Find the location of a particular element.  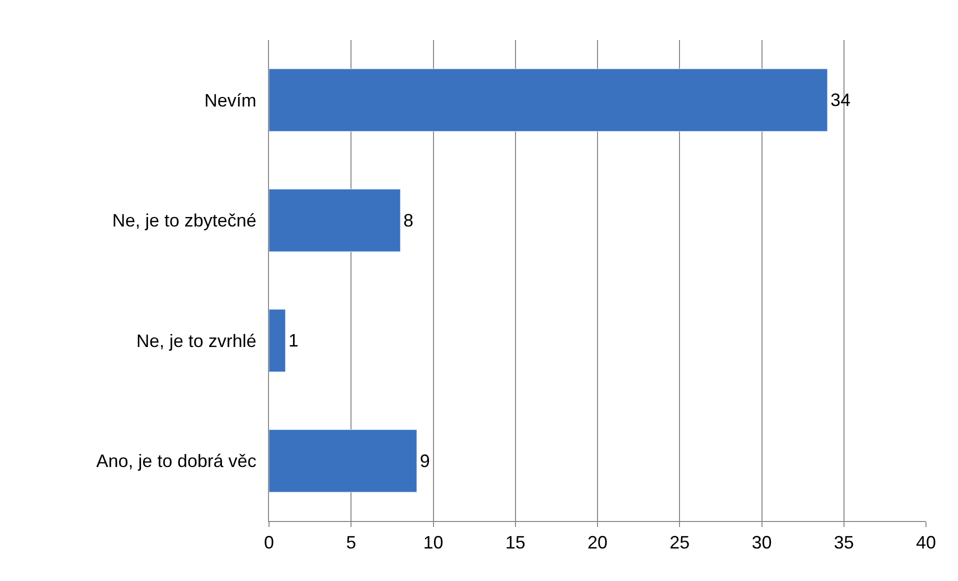

x-tick-label: 30 is located at coordinates (762, 542).